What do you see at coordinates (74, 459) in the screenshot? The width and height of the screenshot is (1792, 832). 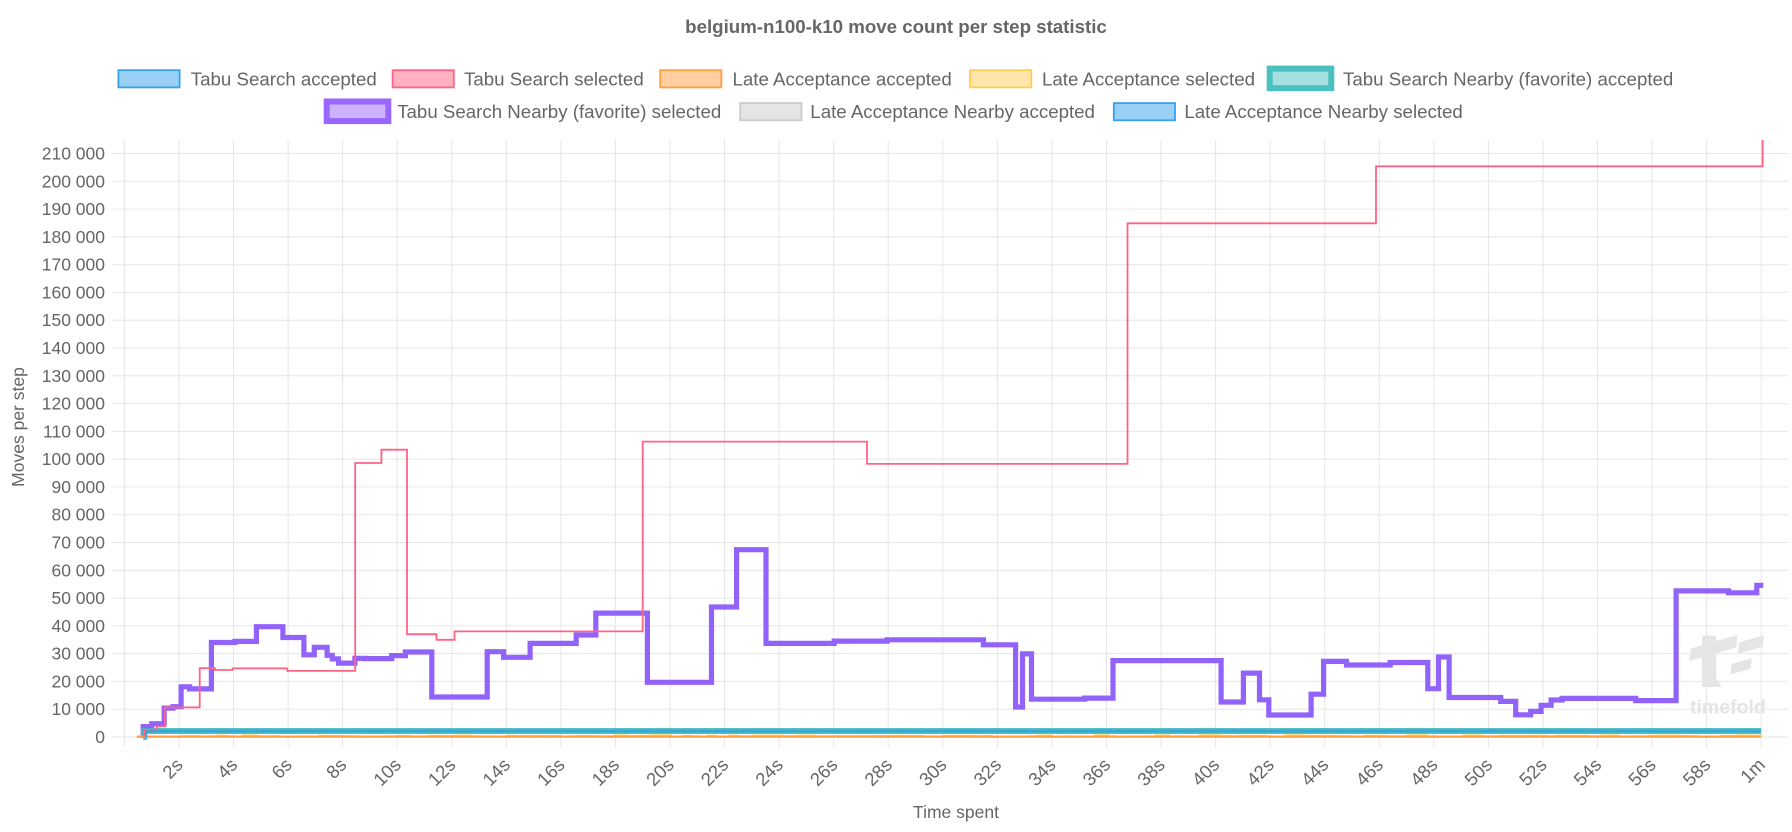 I see `svg-text: 100 000` at bounding box center [74, 459].